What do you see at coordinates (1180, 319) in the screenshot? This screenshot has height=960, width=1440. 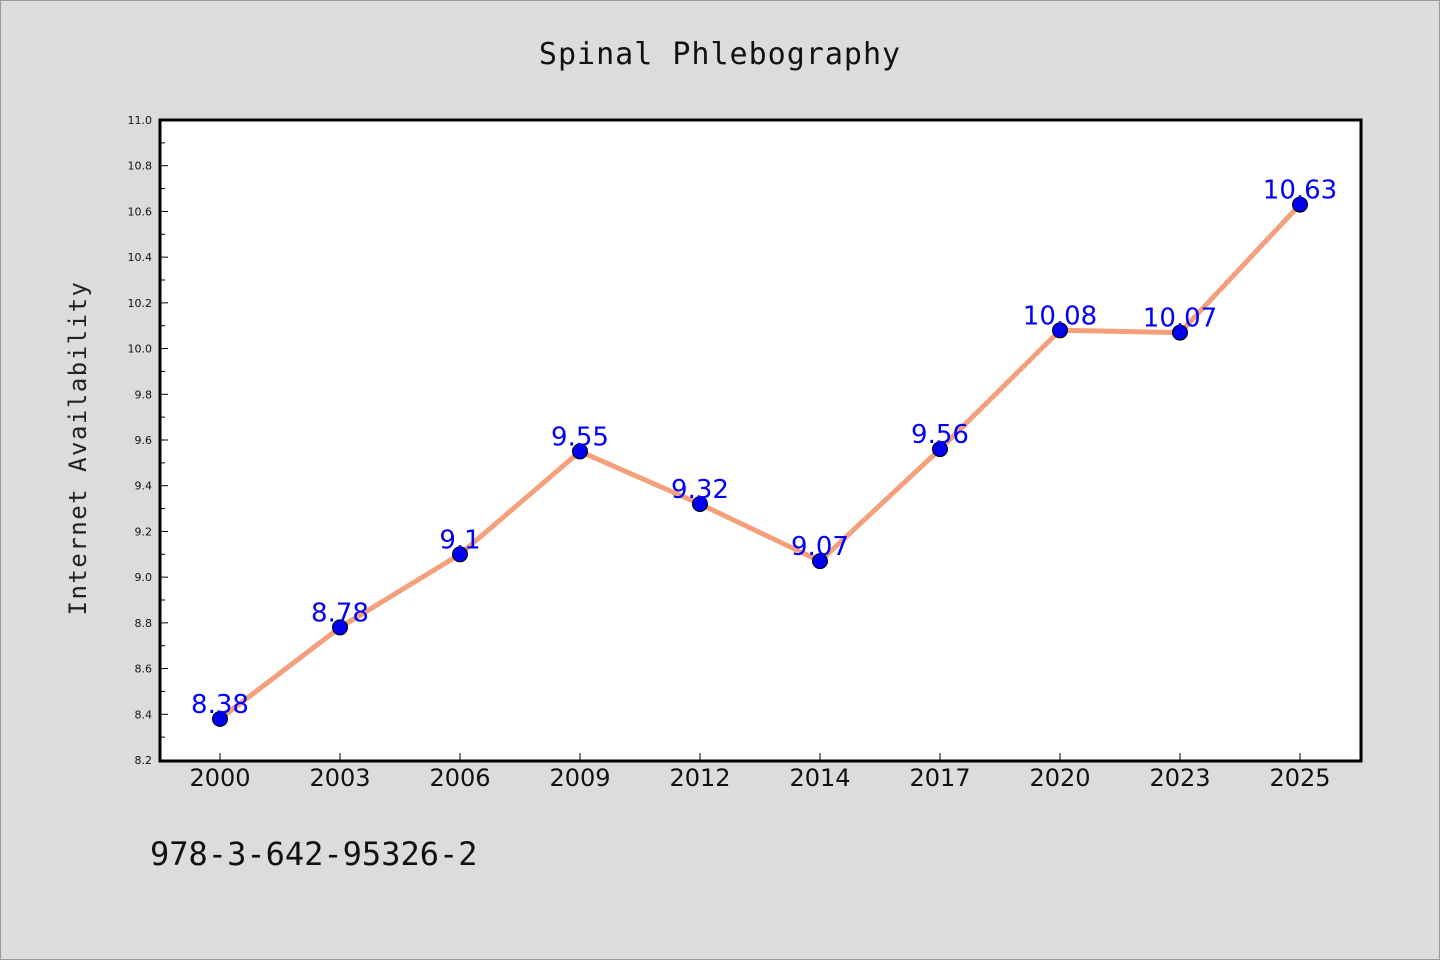 I see `data-label: 10.07` at bounding box center [1180, 319].